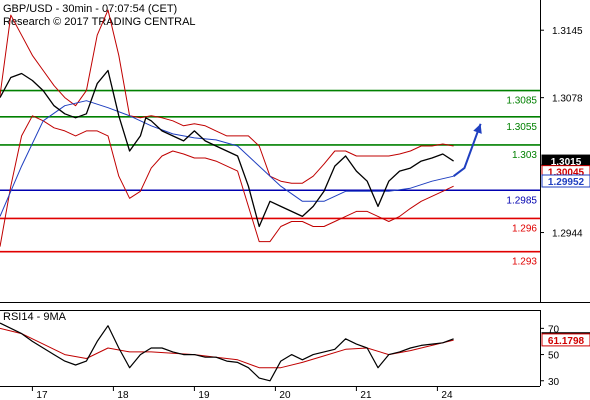 This screenshot has height=400, width=590. What do you see at coordinates (477, 128) in the screenshot?
I see `projection-arrowhead` at bounding box center [477, 128].